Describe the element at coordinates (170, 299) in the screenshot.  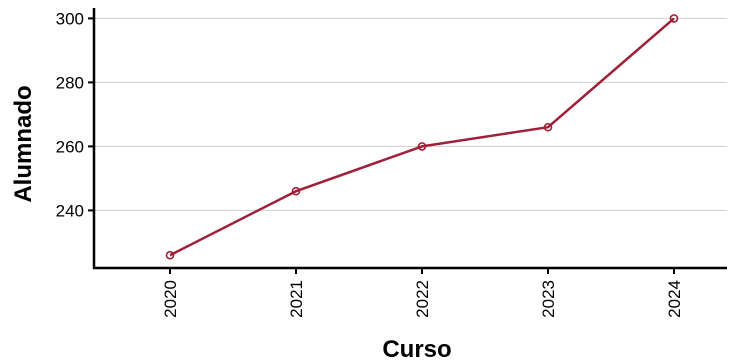
I see `x-tick-label-2020: 2020` at that location.